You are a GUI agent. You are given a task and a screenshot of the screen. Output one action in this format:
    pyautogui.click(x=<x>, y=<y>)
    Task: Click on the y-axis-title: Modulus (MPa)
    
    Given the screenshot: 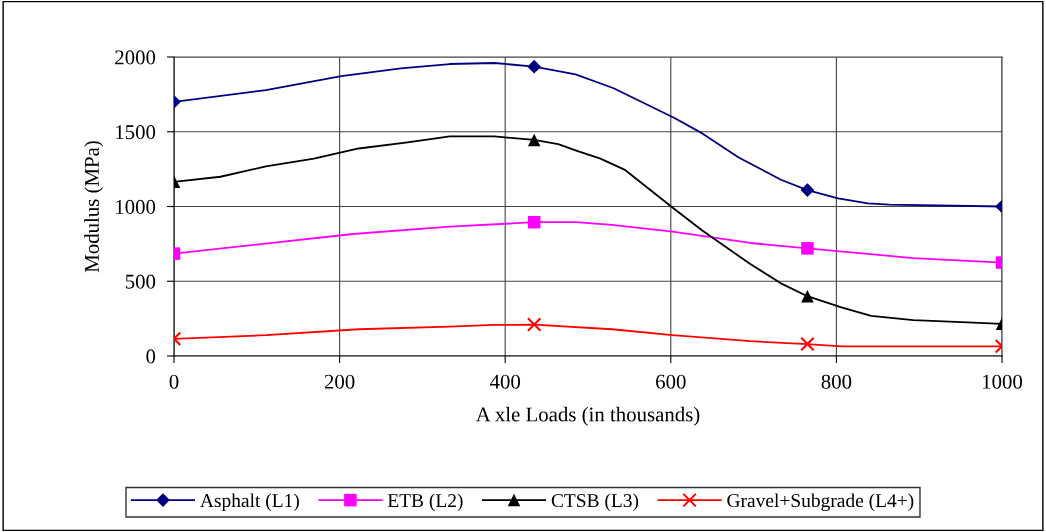 What is the action you would take?
    pyautogui.click(x=94, y=207)
    